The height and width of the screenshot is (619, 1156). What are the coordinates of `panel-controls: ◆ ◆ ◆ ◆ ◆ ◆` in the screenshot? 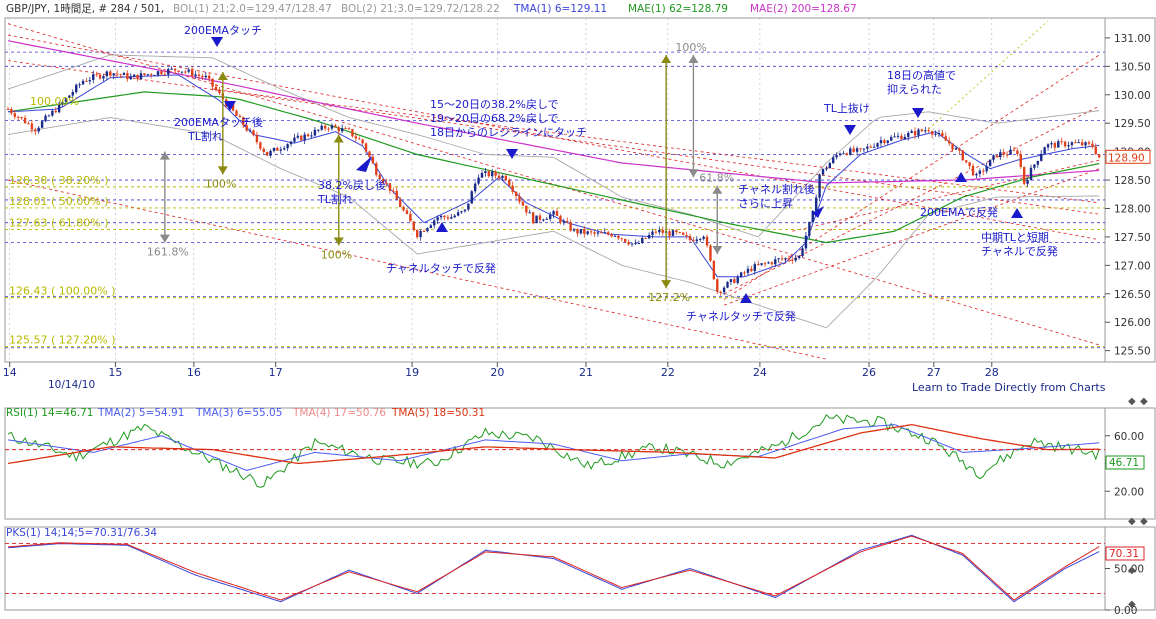 It's located at (1138, 503).